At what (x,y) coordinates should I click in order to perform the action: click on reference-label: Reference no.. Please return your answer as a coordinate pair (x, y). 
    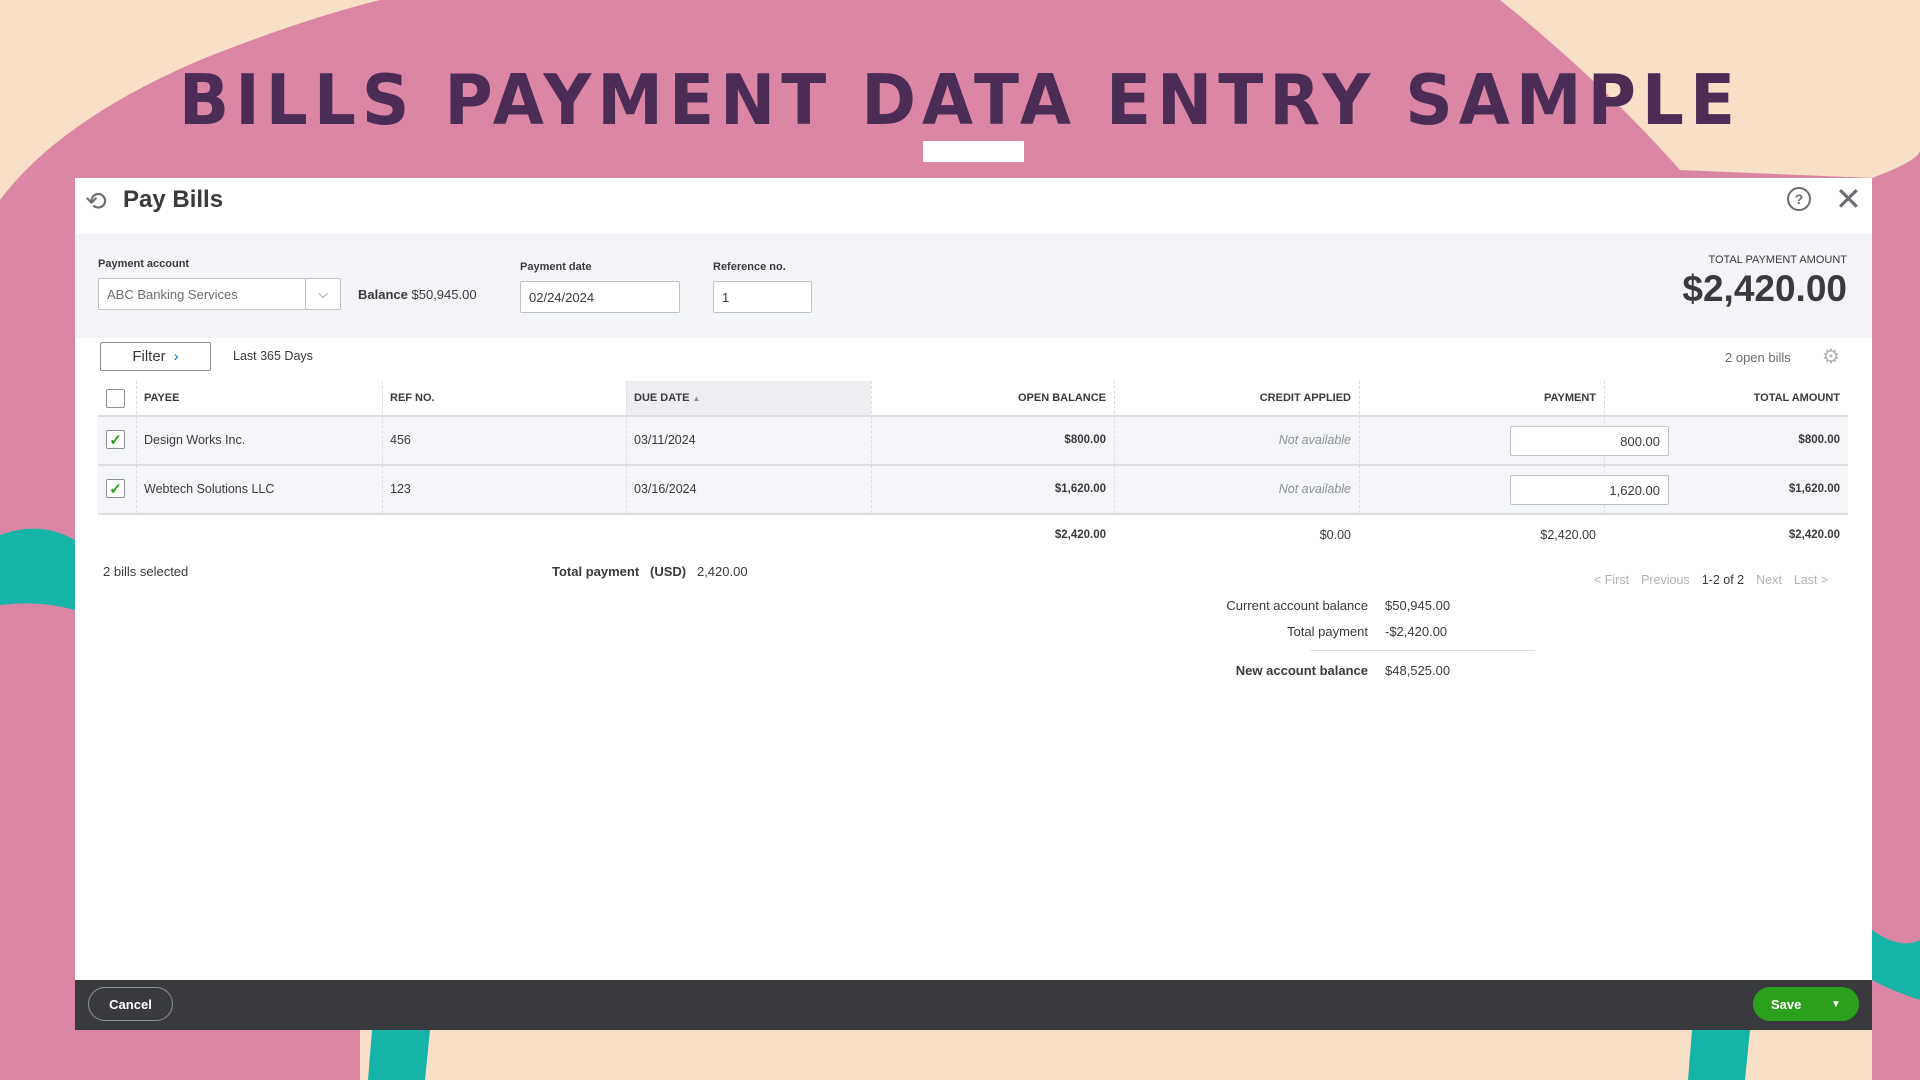
    Looking at the image, I should click on (749, 267).